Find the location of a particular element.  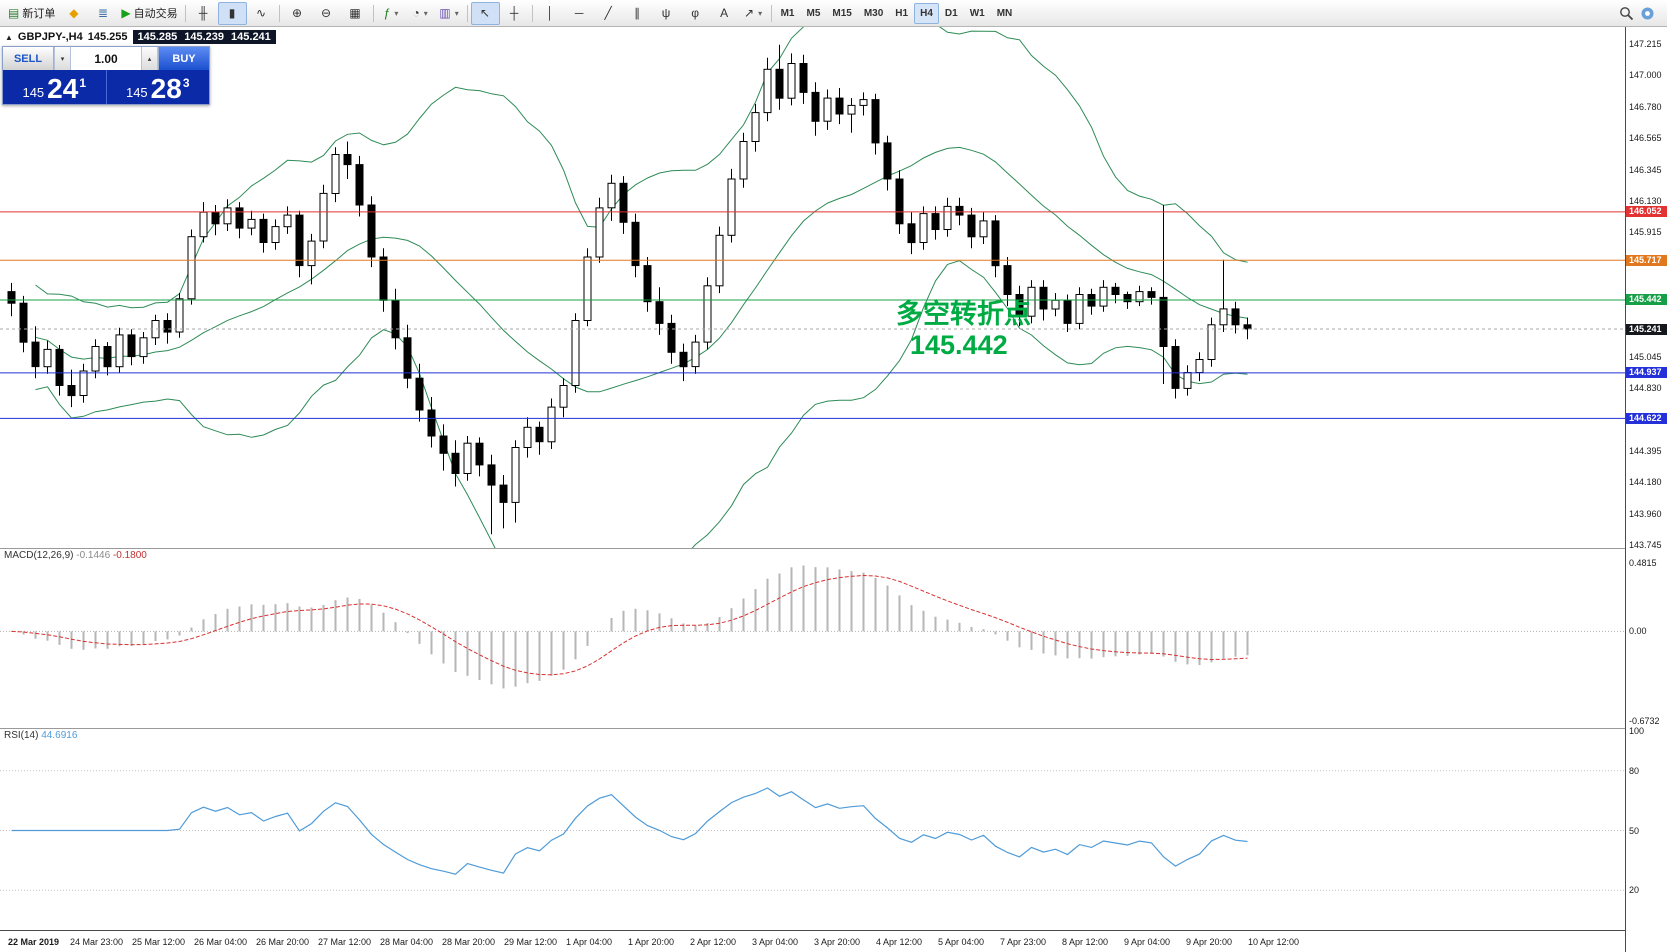

templates-button: ▥ ▾ is located at coordinates (449, 13).